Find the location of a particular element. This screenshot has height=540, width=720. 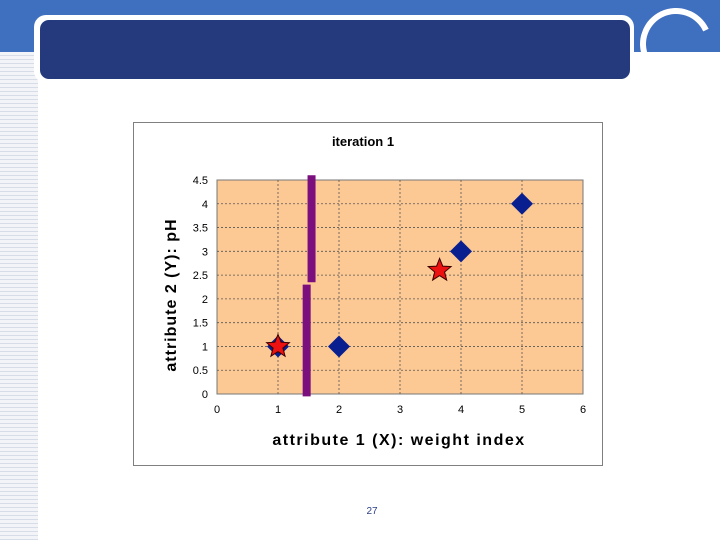

x-tick-label: 3 is located at coordinates (400, 410).